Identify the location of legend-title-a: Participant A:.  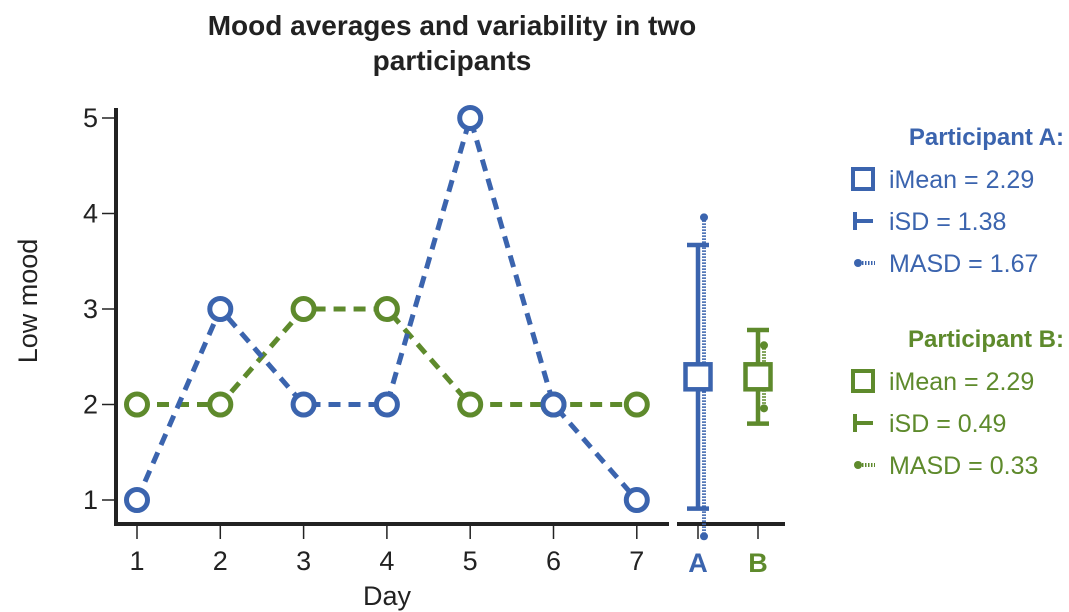
(986, 137).